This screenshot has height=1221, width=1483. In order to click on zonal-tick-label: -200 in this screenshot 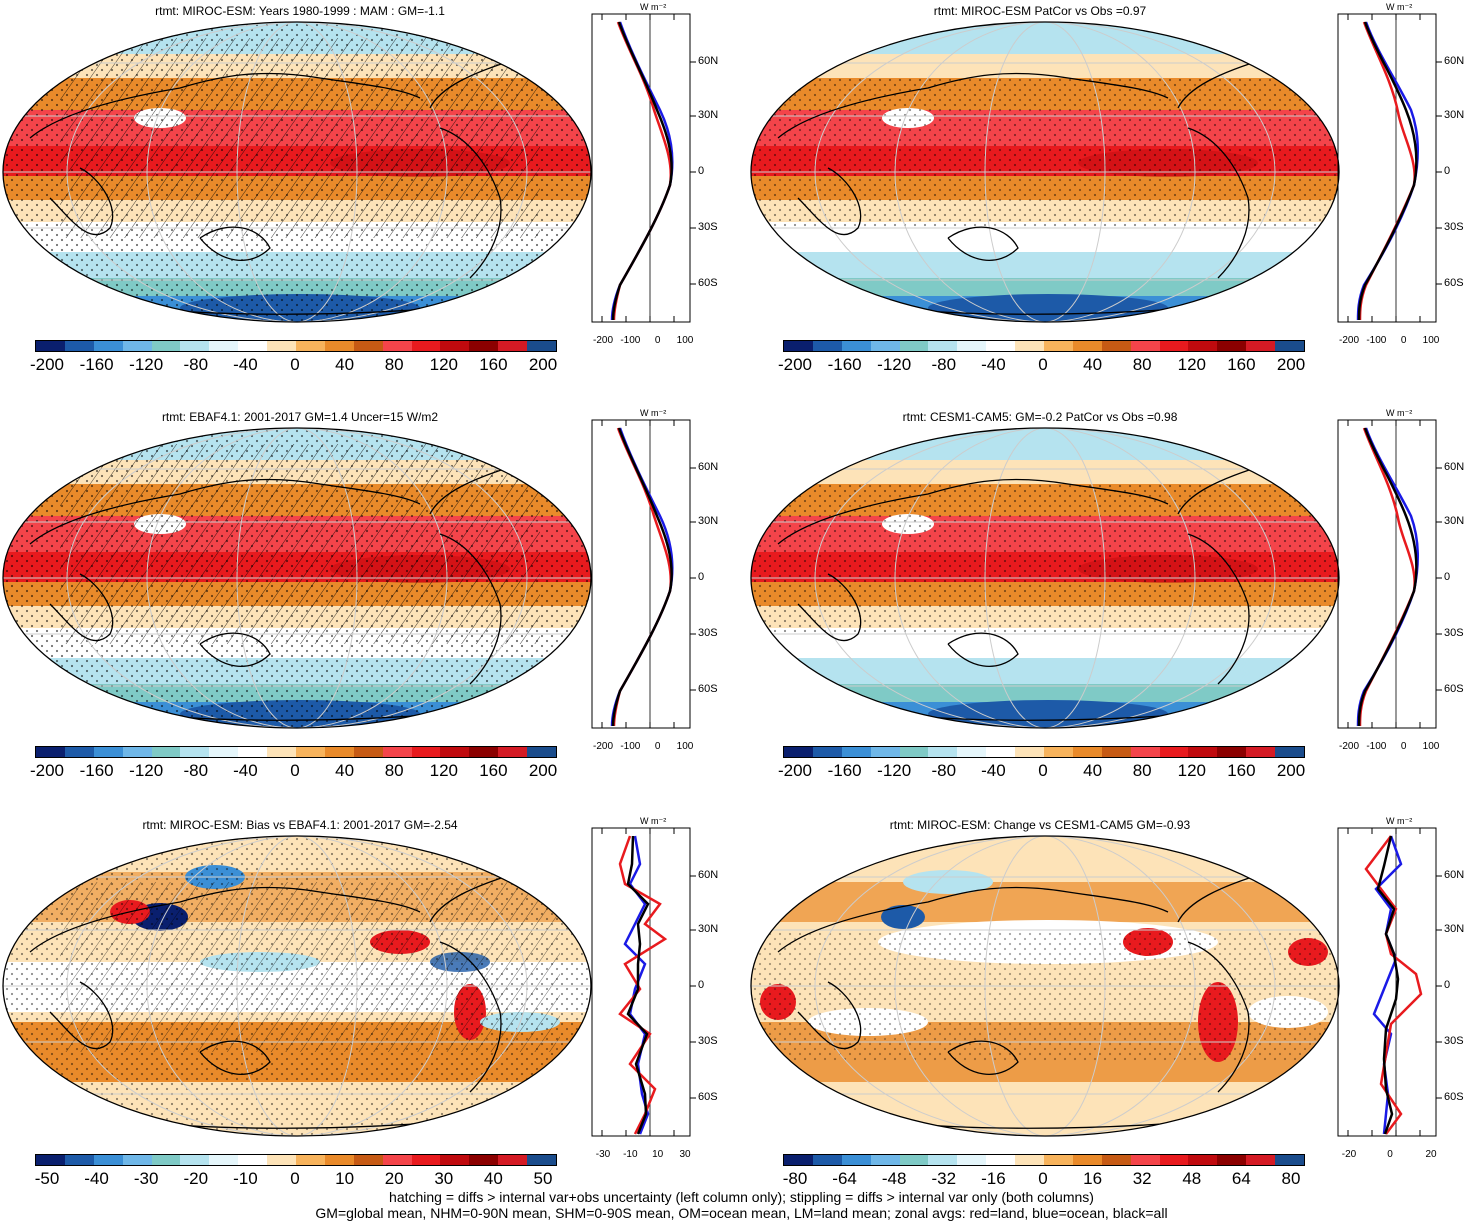, I will do `click(603, 340)`.